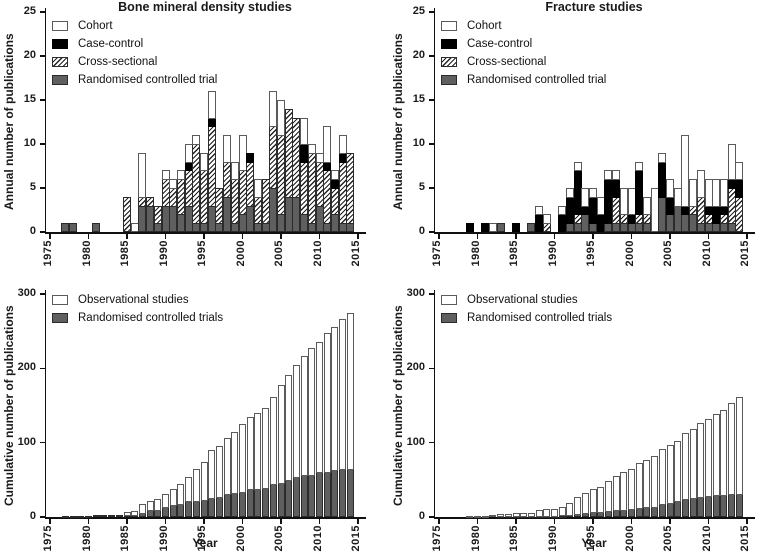  Describe the element at coordinates (594, 518) in the screenshot. I see `x-axis-line` at that location.